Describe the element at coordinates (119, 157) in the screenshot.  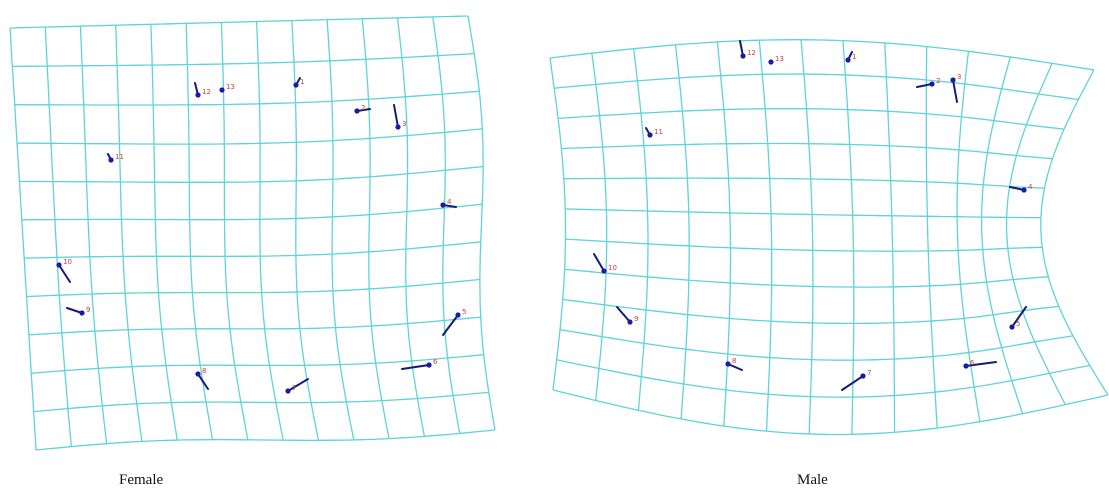
I see `landmark-number: 11` at that location.